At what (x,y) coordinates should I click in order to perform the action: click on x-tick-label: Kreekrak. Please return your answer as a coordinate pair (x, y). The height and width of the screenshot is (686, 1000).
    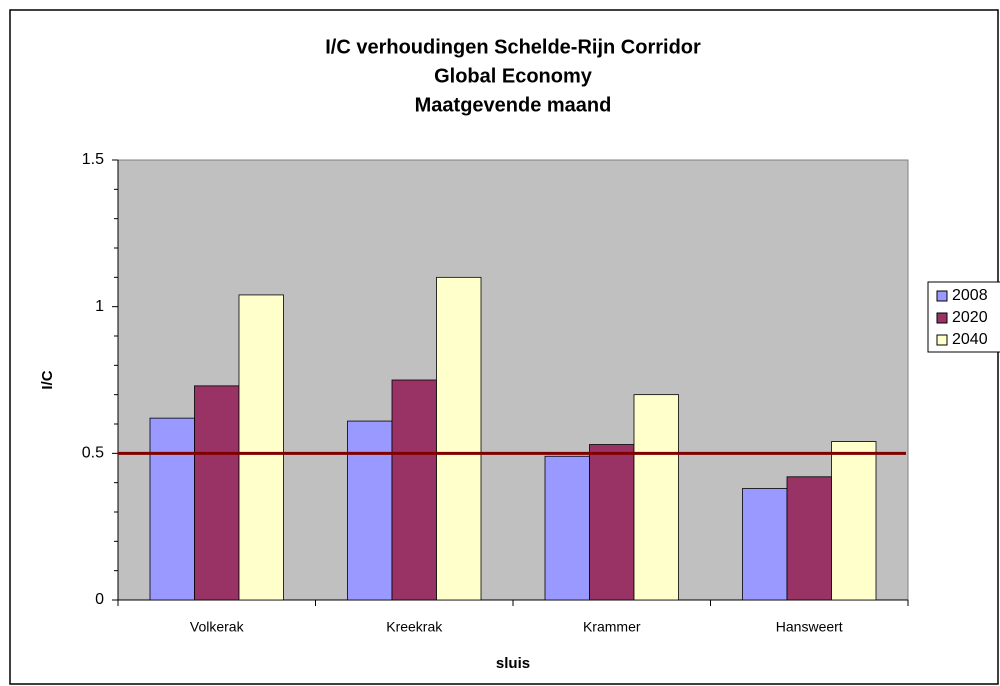
    Looking at the image, I should click on (414, 627).